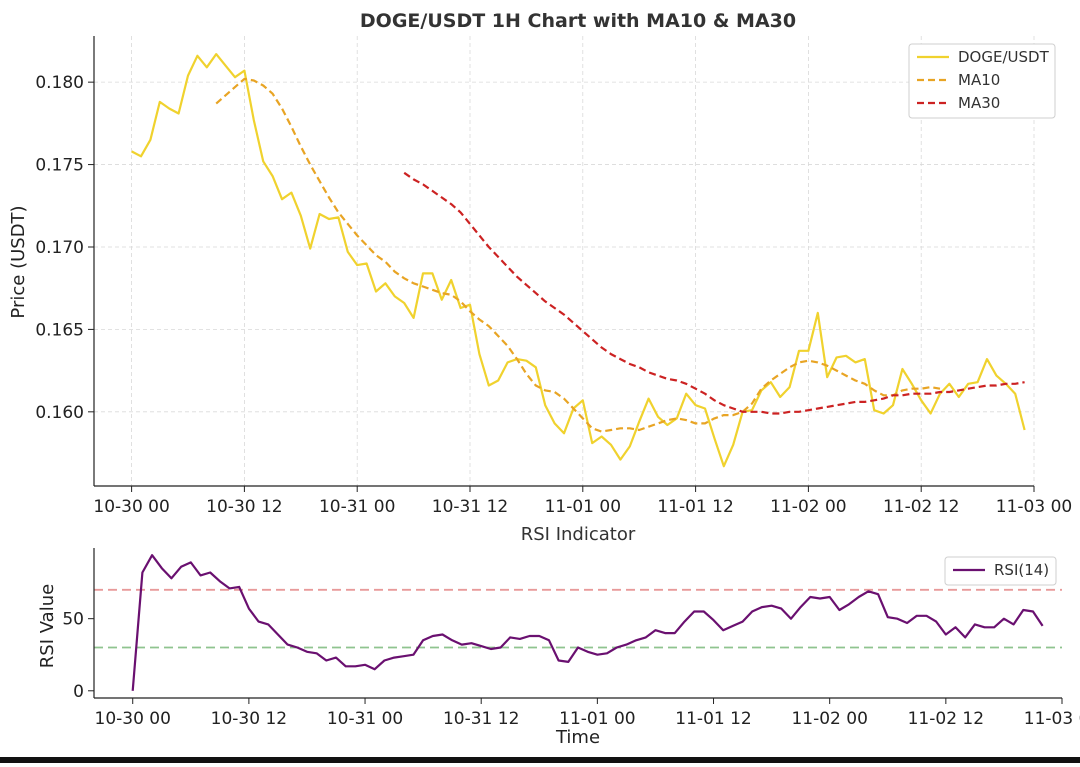 Image resolution: width=1080 pixels, height=767 pixels. I want to click on price-chart-title: DOGE/USDT 1H Chart with MA10 & MA30, so click(578, 21).